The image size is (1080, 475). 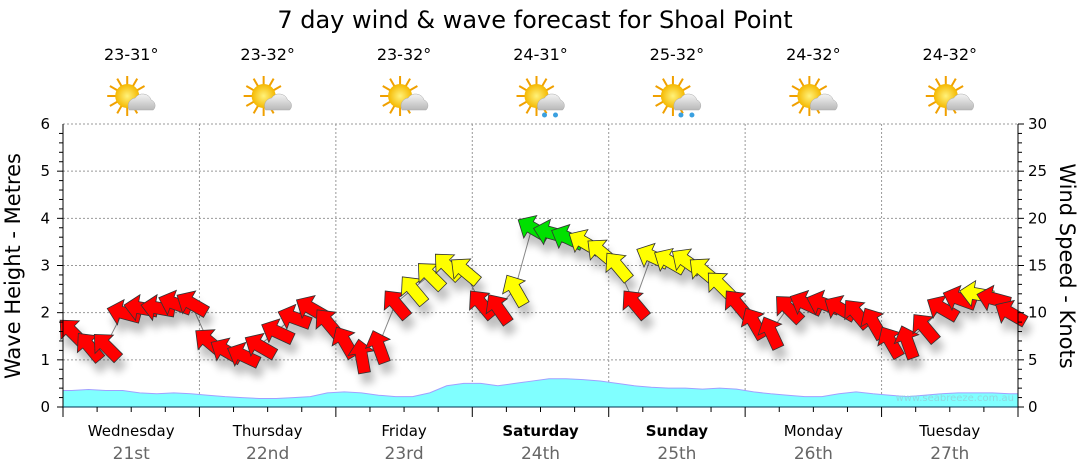 What do you see at coordinates (540, 454) in the screenshot?
I see `day-date-label: 24th` at bounding box center [540, 454].